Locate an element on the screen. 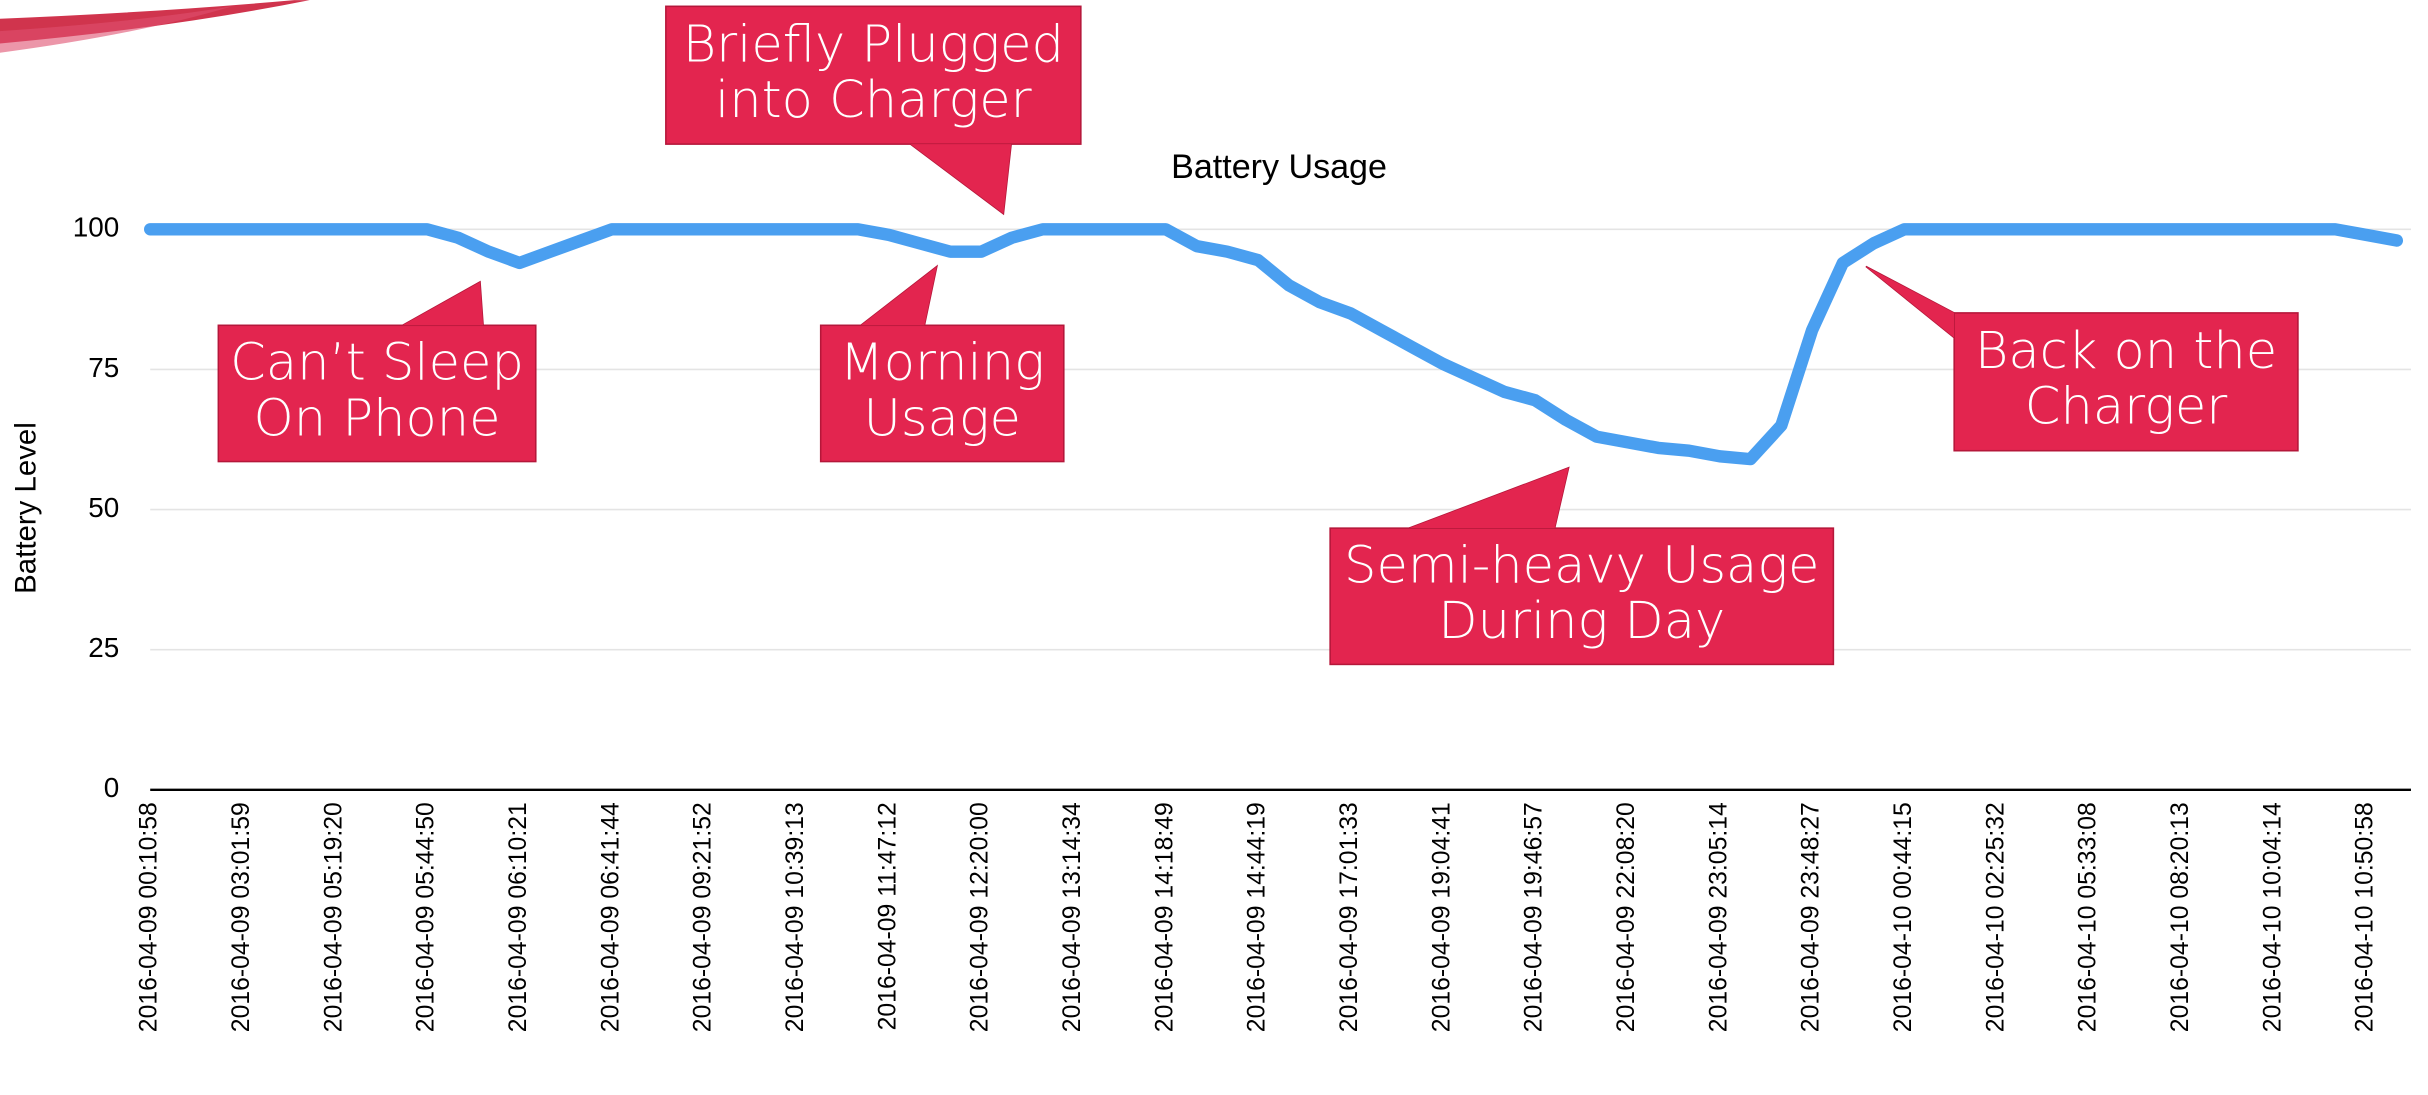 This screenshot has width=2428, height=1095. x-tick-label: 2016-04-09 13:14:34 is located at coordinates (1072, 917).